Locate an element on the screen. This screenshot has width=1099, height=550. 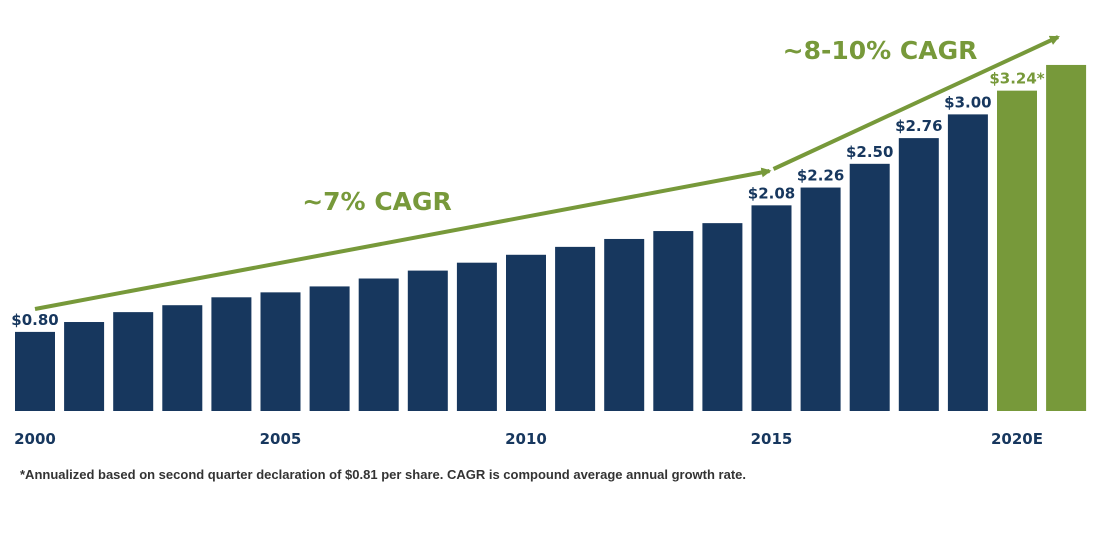
bar-2019 is located at coordinates (967, 262).